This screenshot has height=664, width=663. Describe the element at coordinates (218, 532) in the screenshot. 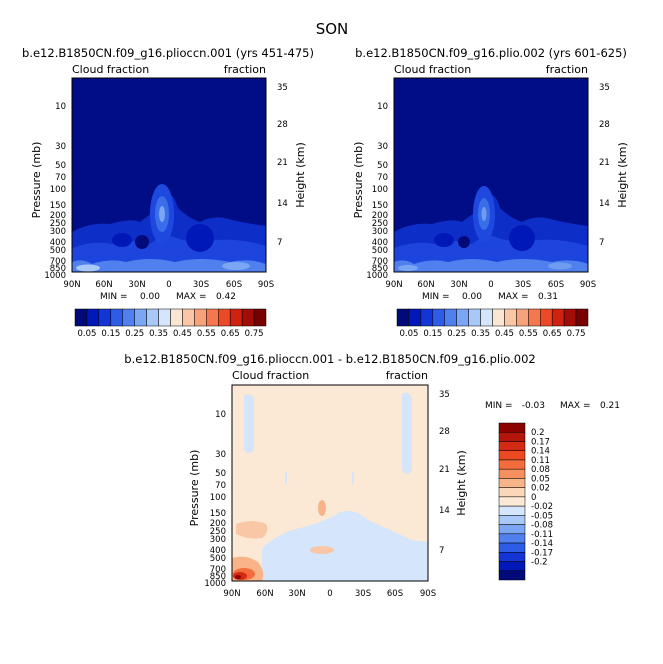

I see `tick-label: 250` at that location.